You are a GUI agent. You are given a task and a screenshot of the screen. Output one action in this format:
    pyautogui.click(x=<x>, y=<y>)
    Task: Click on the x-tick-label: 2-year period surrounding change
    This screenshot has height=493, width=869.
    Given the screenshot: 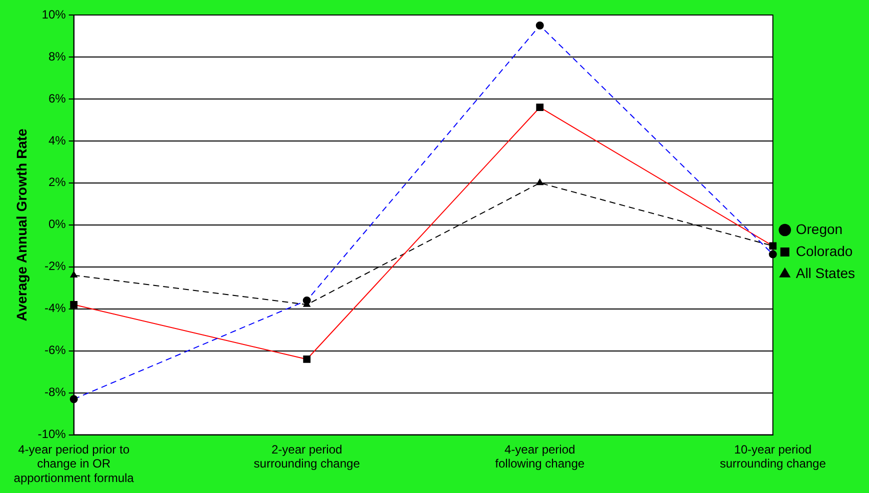 What is the action you would take?
    pyautogui.click(x=307, y=456)
    